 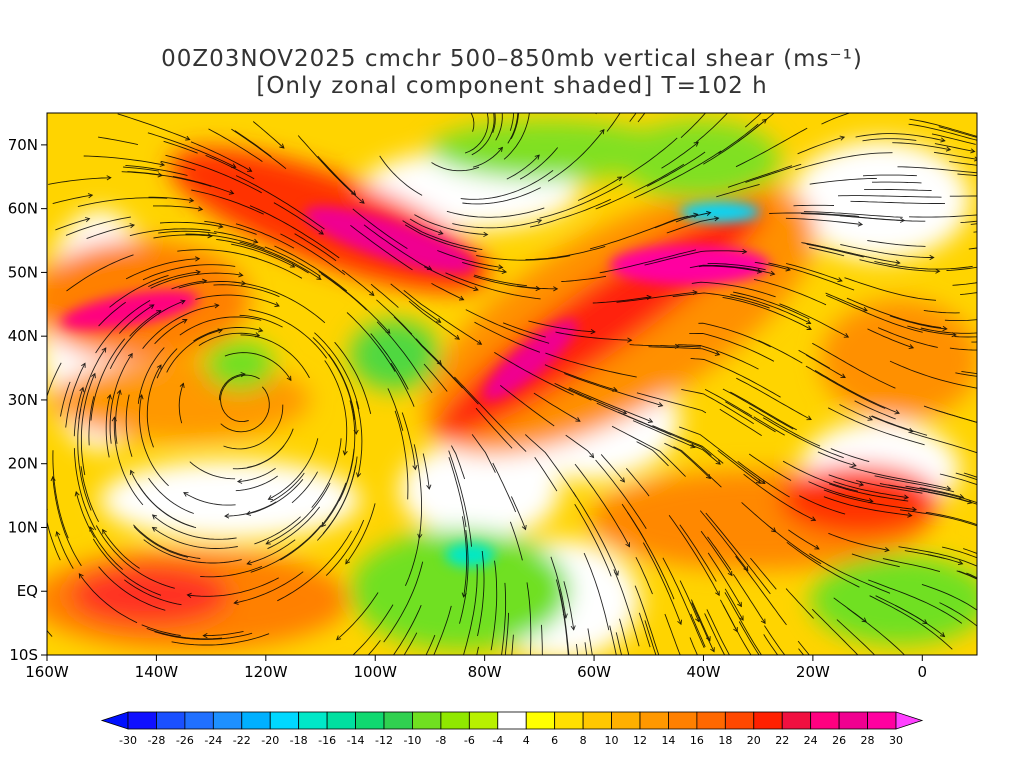 What do you see at coordinates (384, 740) in the screenshot?
I see `colorbar-label: -12` at bounding box center [384, 740].